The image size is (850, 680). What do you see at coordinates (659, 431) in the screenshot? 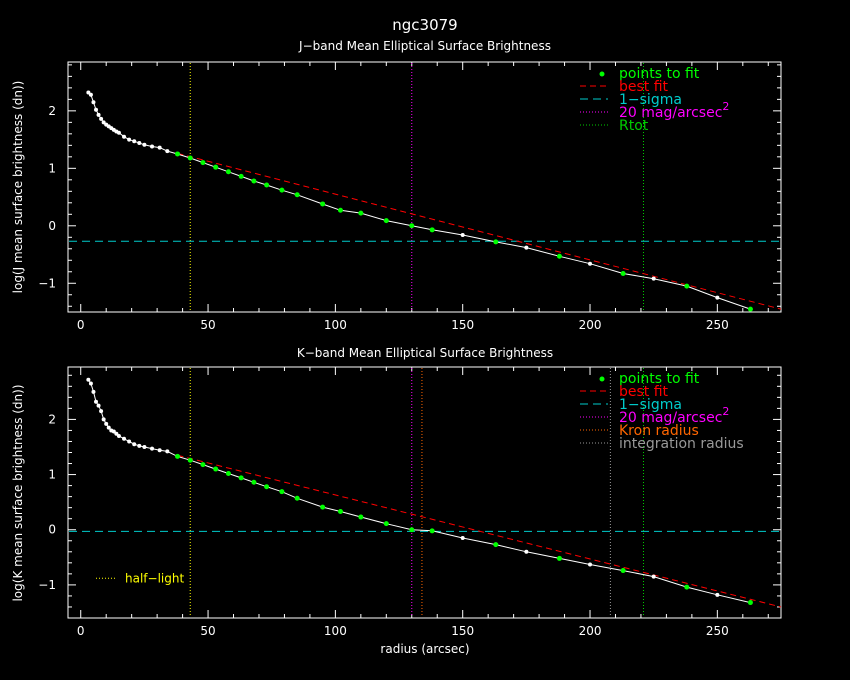
I see `k-legend-label: Kron radius` at bounding box center [659, 431].